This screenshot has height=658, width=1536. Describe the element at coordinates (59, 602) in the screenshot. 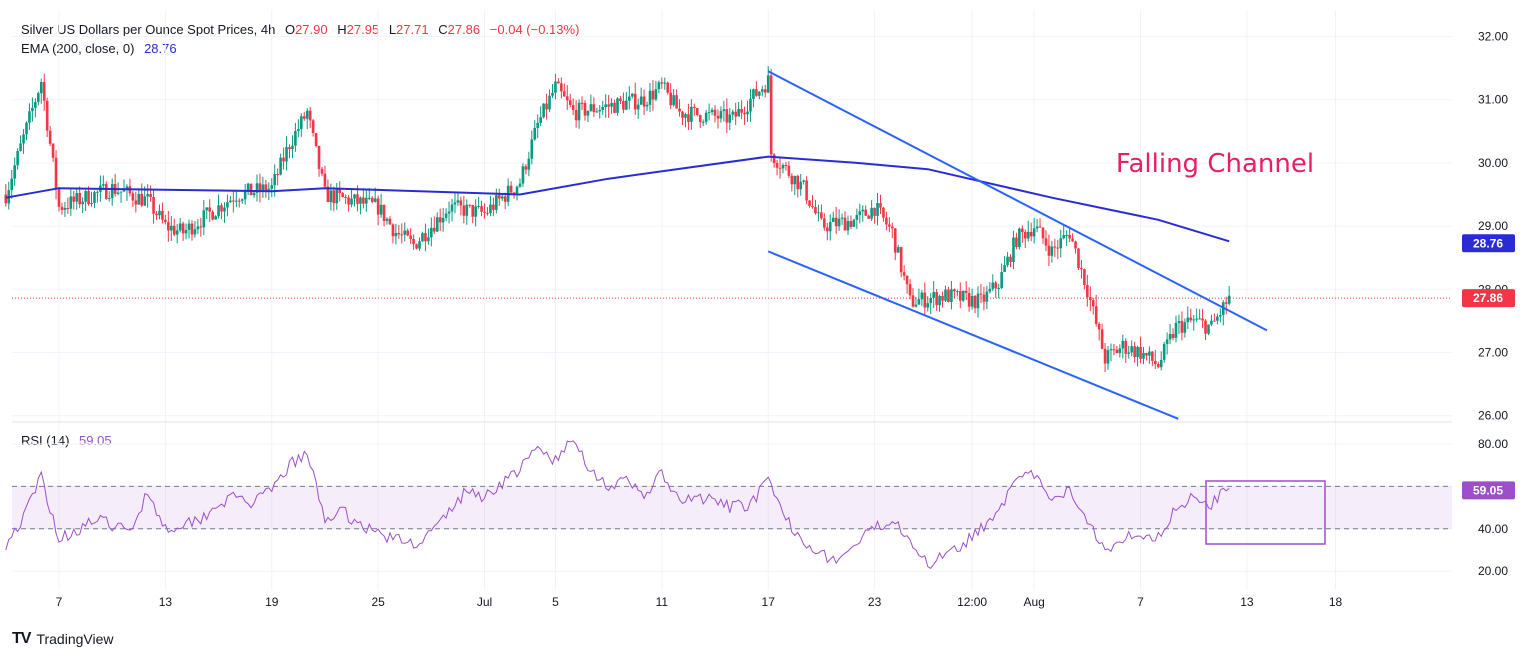

I see `time-tick-label: 7` at that location.